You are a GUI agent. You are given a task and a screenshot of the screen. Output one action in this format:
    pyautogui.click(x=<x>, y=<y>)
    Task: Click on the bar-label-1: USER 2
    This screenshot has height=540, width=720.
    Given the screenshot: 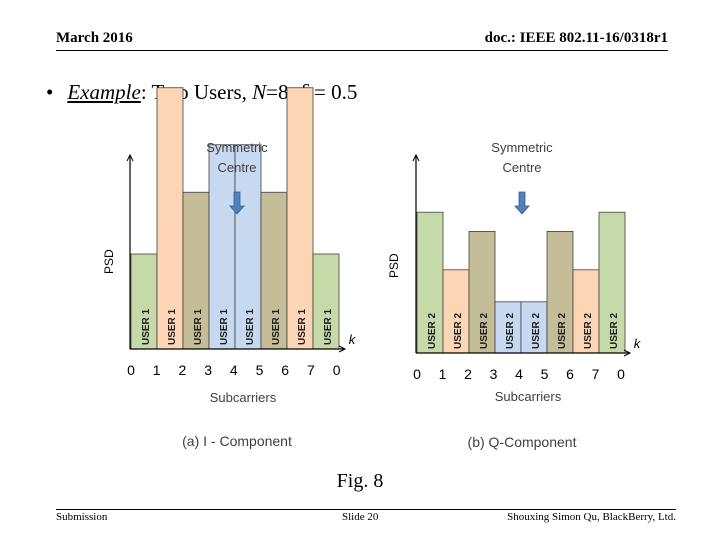 What is the action you would take?
    pyautogui.click(x=432, y=330)
    